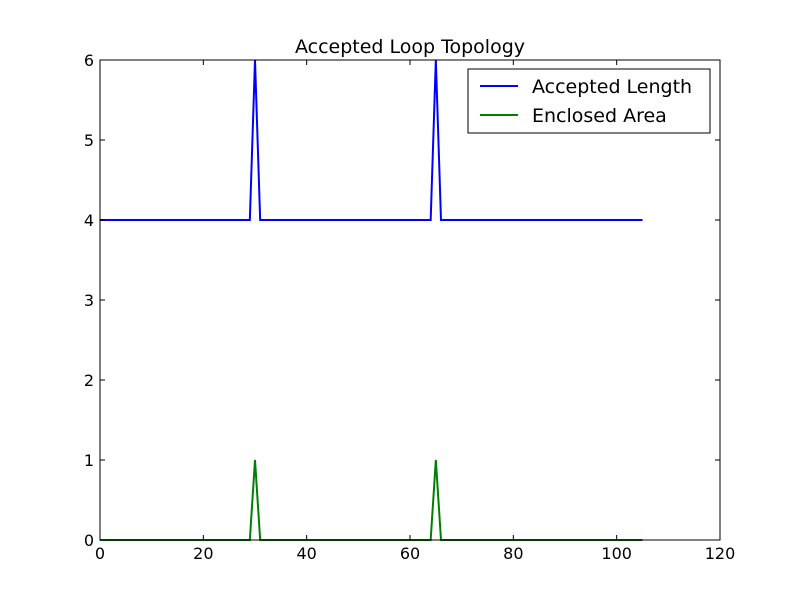  Describe the element at coordinates (720, 553) in the screenshot. I see `x-tick-label: 120` at that location.